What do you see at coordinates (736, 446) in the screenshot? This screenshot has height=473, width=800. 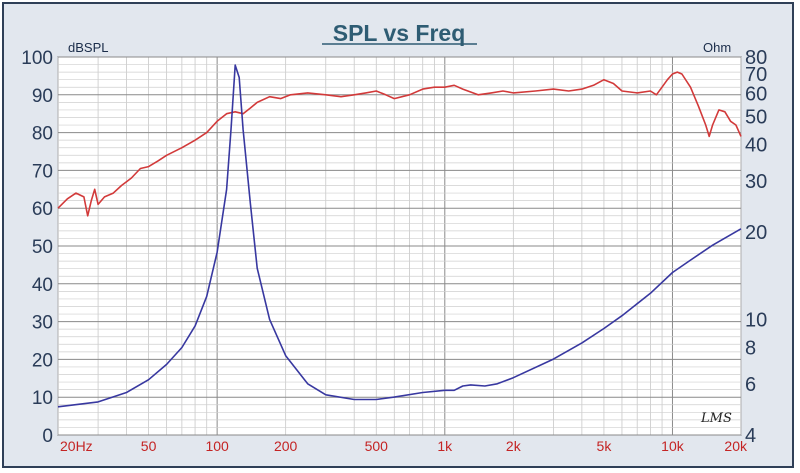 I see `x-tick-label: 20k` at bounding box center [736, 446].